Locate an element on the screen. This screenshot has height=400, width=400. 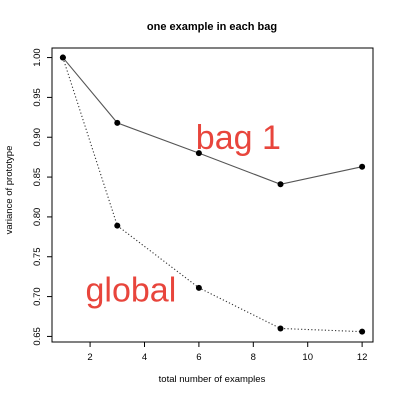
y-tick-label: 0.95 is located at coordinates (37, 97).